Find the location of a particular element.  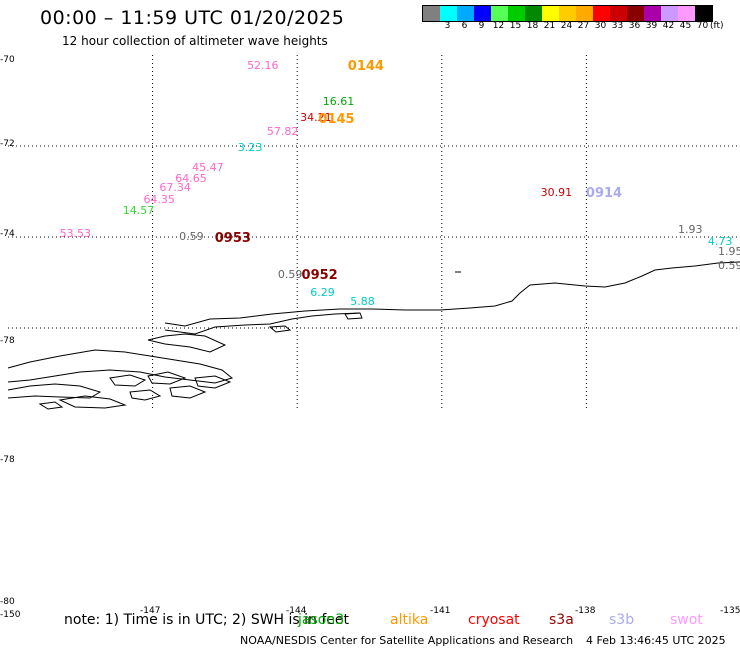

scale-tick-label: 30 is located at coordinates (600, 26).